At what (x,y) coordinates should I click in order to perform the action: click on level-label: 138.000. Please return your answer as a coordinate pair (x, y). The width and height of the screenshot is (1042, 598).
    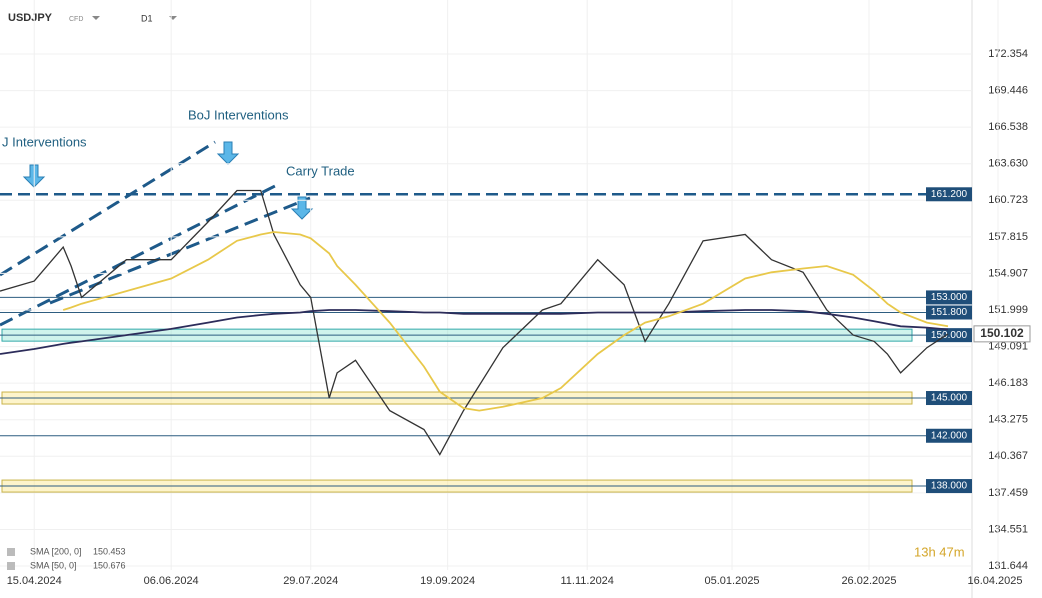
    Looking at the image, I should click on (949, 486).